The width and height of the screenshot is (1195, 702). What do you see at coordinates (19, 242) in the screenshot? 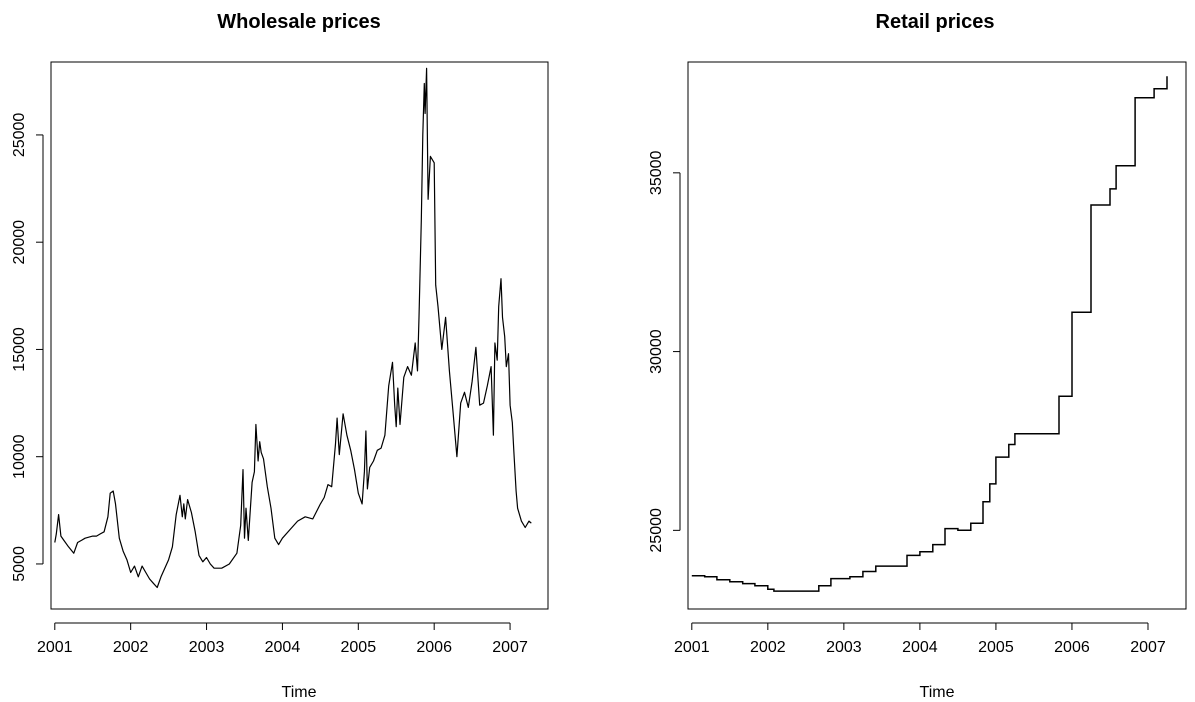
I see `y-tick-label: 20000` at bounding box center [19, 242].